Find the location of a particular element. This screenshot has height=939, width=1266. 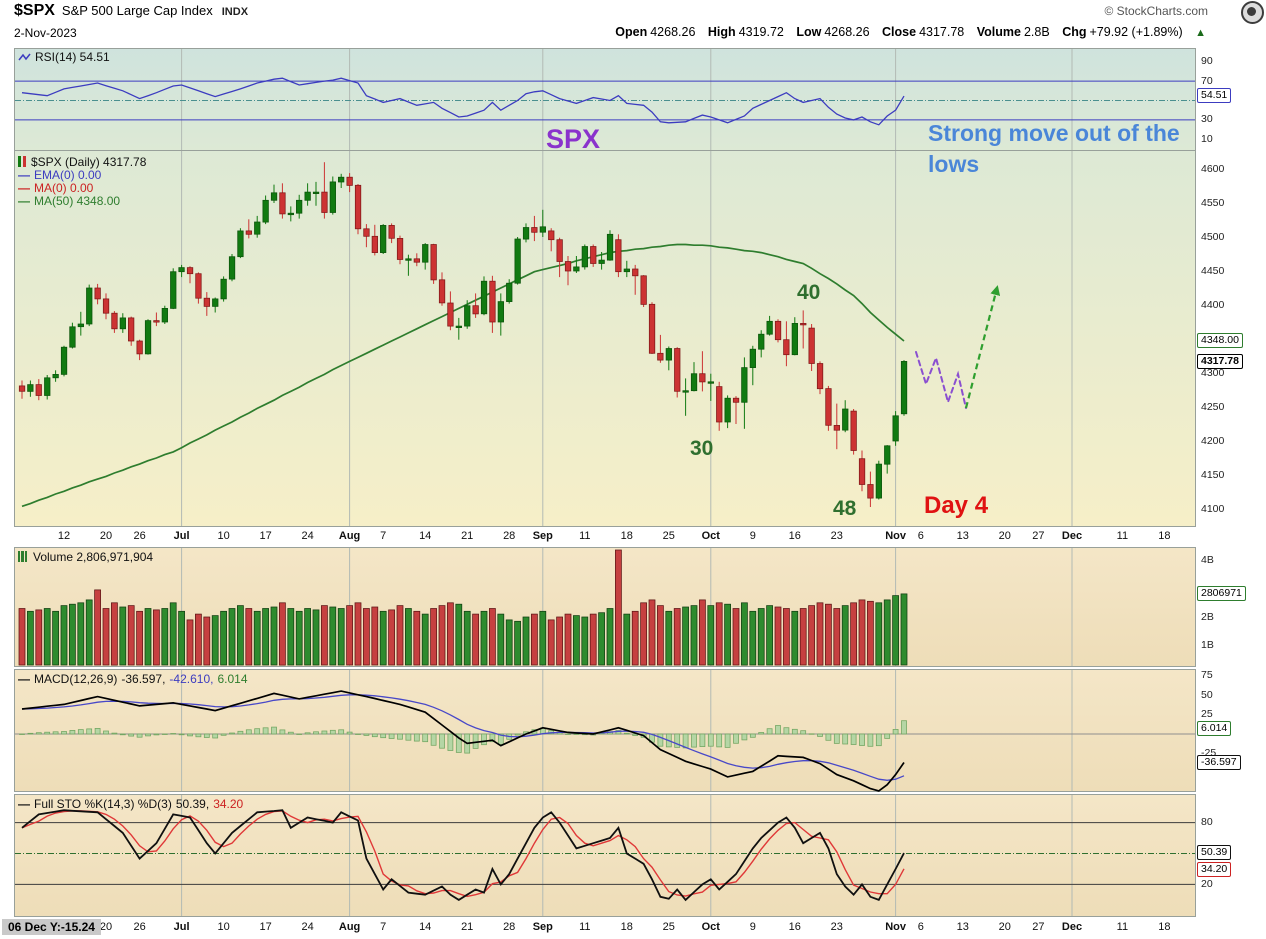

change-up-arrow-icon: ▲ is located at coordinates (1200, 33).